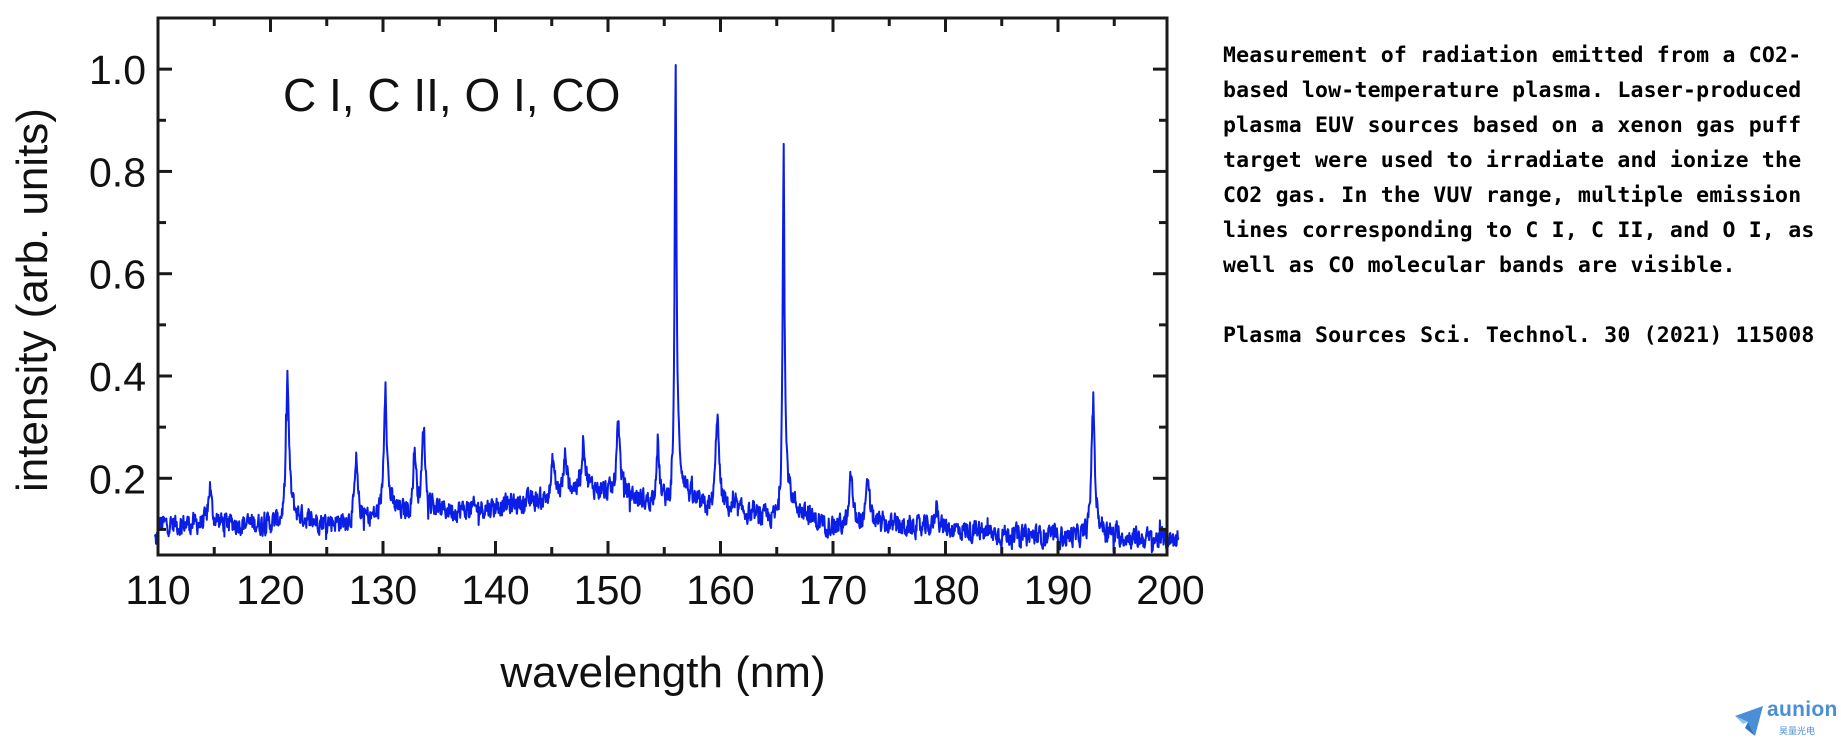 This screenshot has width=1841, height=750. I want to click on x-tick-label: 160, so click(720, 590).